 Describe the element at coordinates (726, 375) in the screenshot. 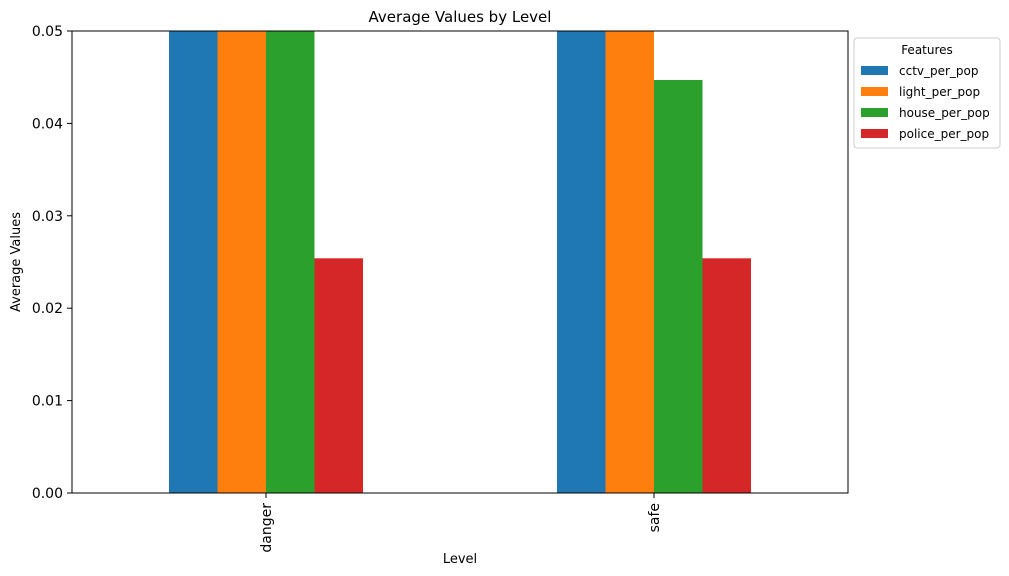

I see `bar-police_per_pop-safe` at that location.